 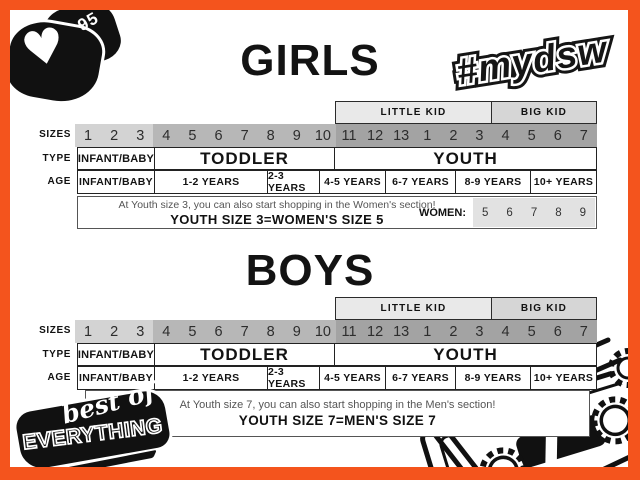 I want to click on mydsw-sticker: #mydsw, so click(x=532, y=60).